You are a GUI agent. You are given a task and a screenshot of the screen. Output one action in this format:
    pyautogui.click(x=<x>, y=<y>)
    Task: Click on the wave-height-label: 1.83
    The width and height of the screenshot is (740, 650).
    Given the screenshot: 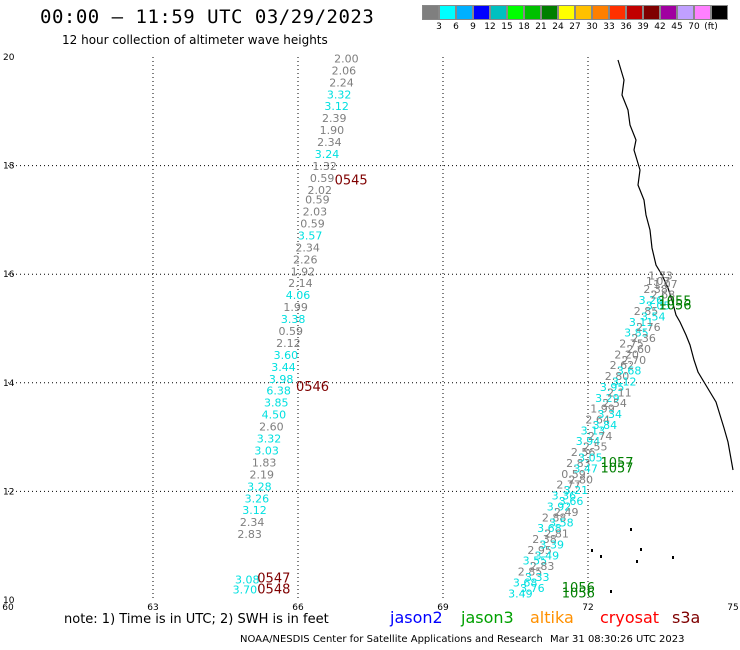 What is the action you would take?
    pyautogui.click(x=264, y=462)
    